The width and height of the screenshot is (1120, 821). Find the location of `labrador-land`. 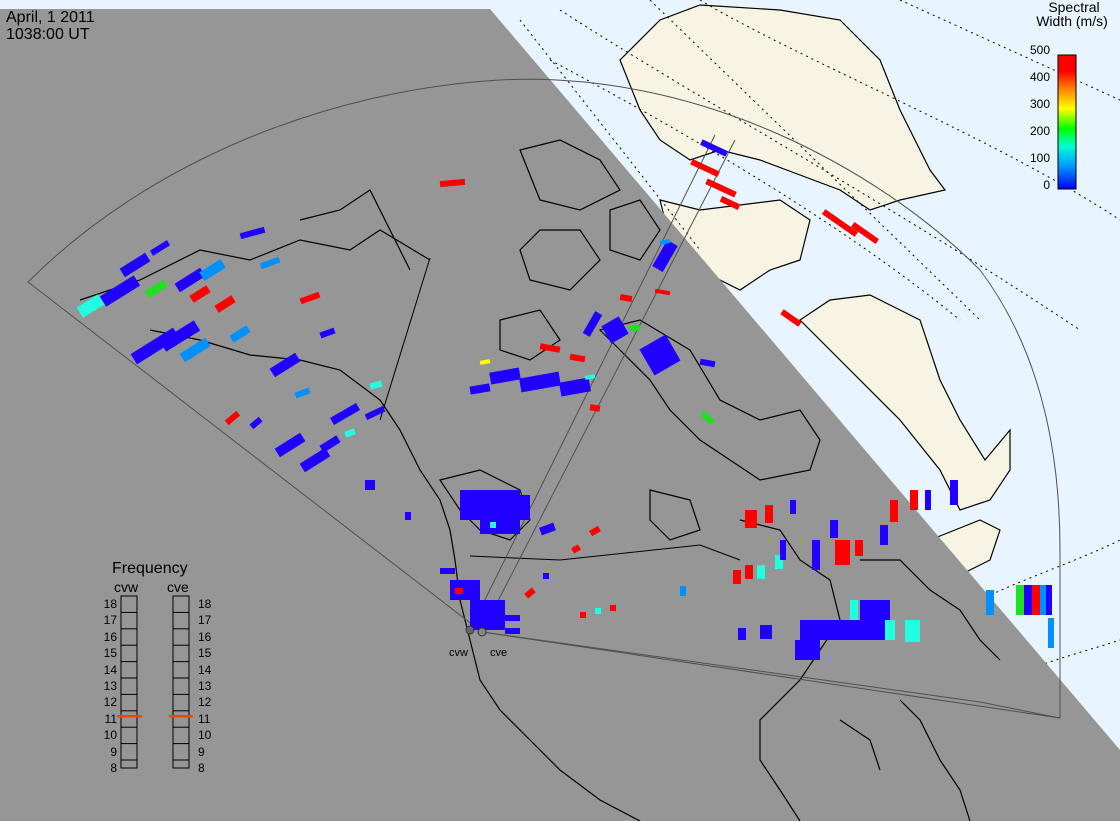

labrador-land is located at coordinates (905, 402).